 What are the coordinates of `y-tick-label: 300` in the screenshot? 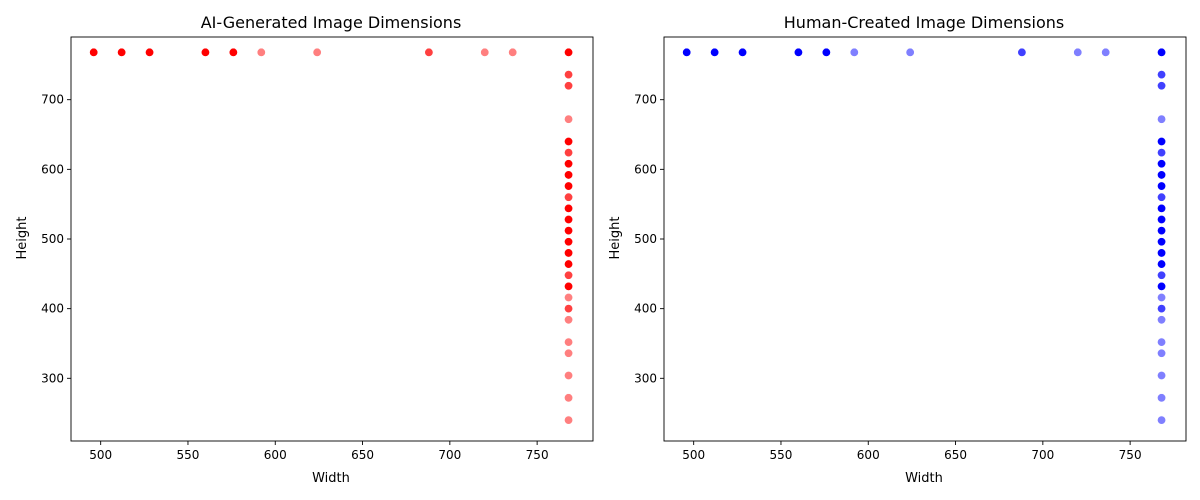 It's located at (645, 378).